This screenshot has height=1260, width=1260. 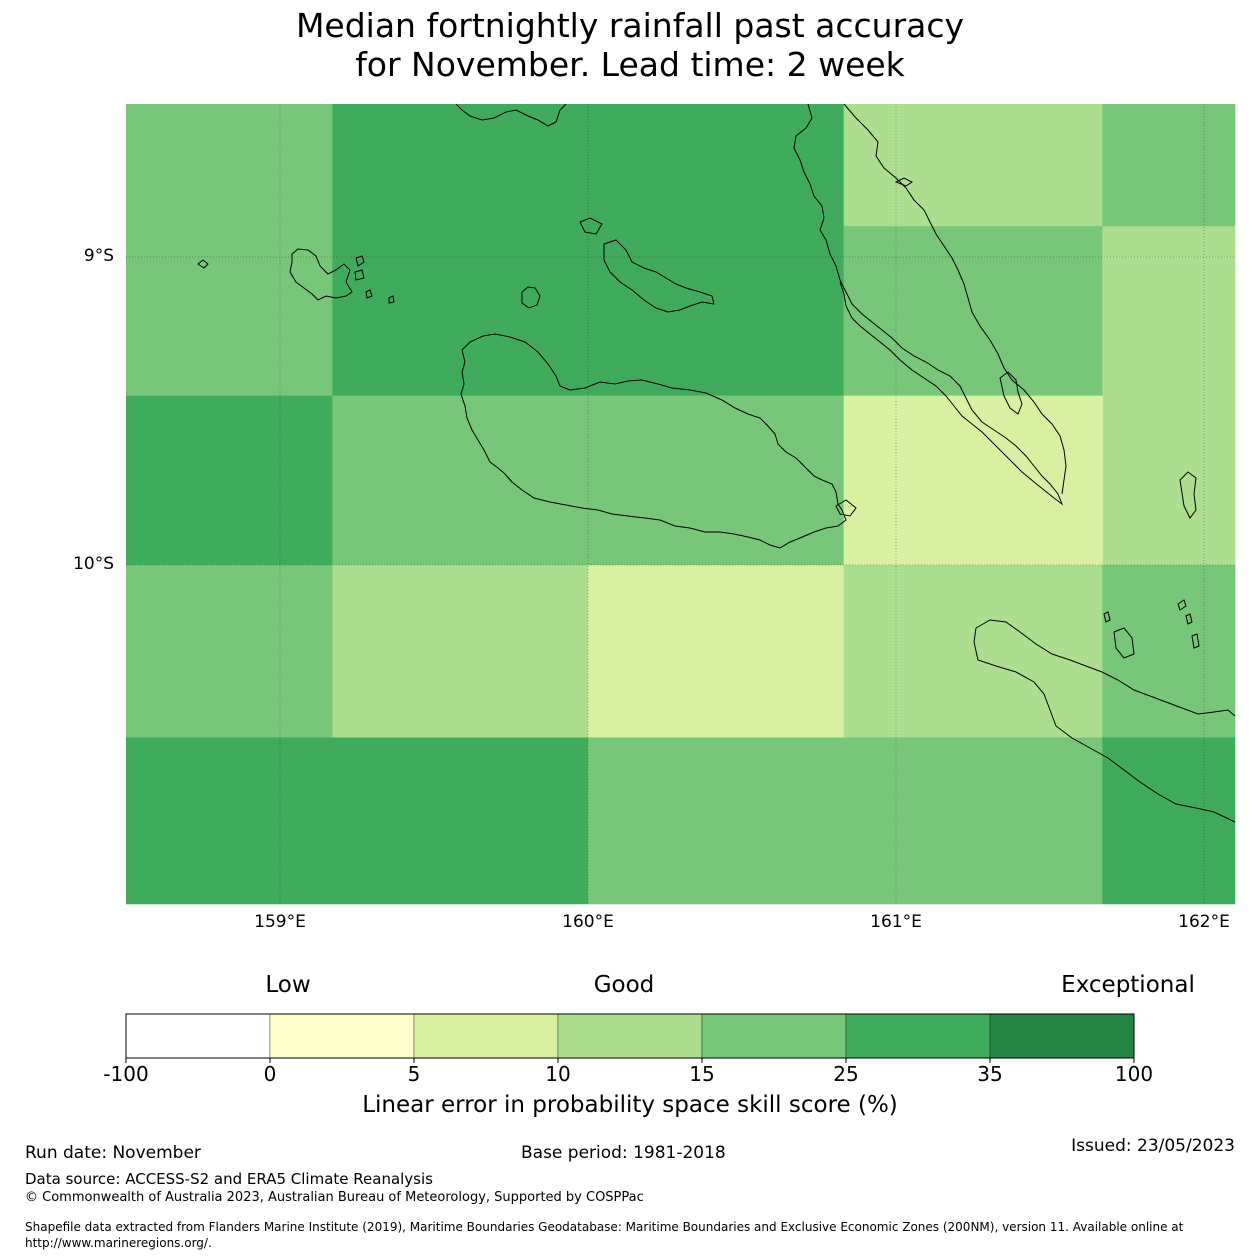 I want to click on guadalcanal-island, so click(x=653, y=441).